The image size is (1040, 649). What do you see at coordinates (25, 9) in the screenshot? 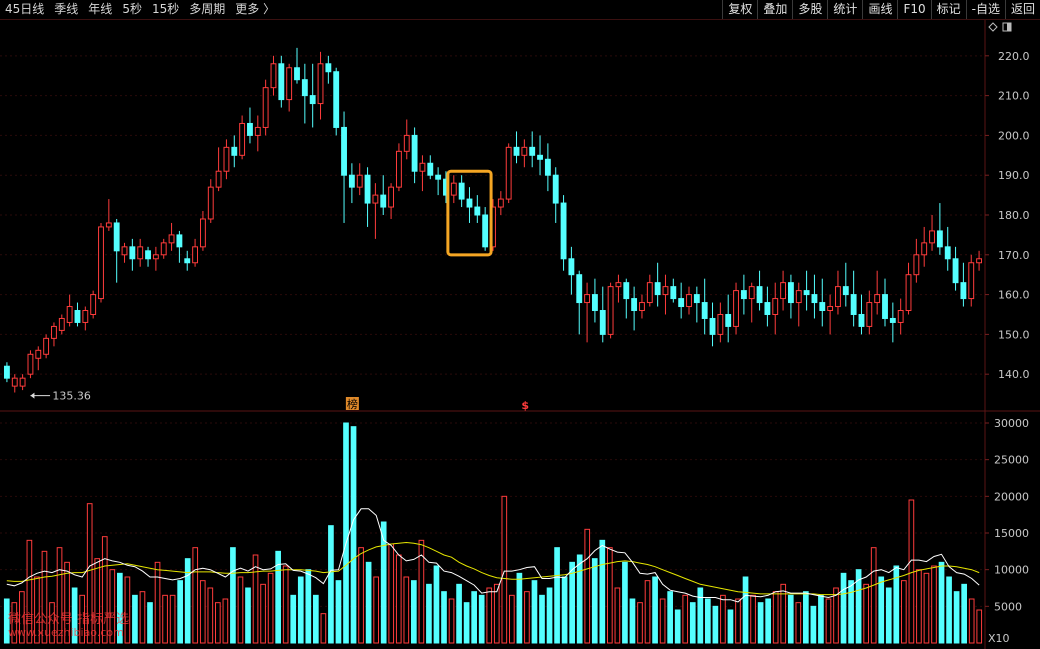
I see `period-45day: 45日线` at bounding box center [25, 9].